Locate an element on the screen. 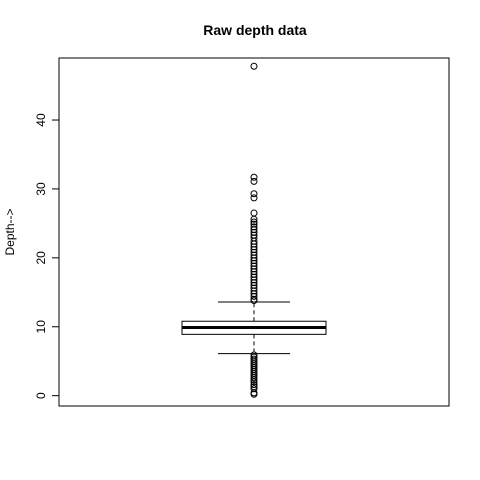 This screenshot has width=480, height=480. y-tick-label: 20 is located at coordinates (41, 258).